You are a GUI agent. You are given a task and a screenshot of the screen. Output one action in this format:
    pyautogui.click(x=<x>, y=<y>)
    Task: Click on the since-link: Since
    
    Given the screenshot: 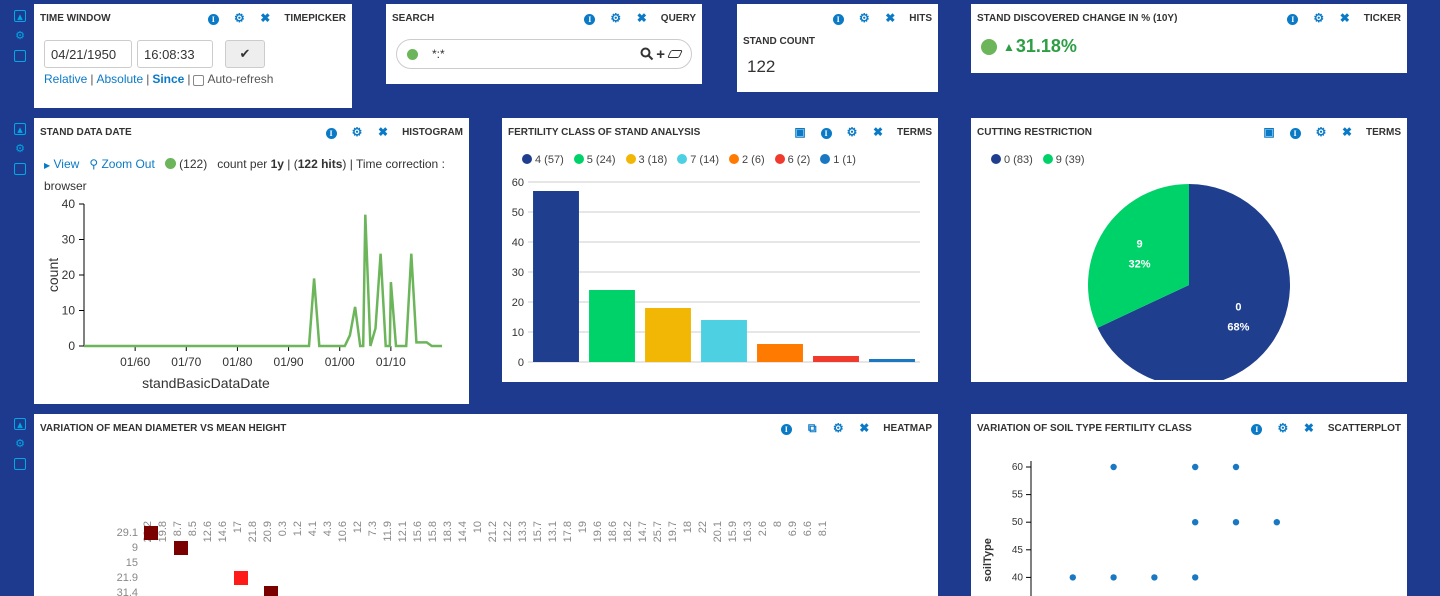 What is the action you would take?
    pyautogui.click(x=168, y=79)
    